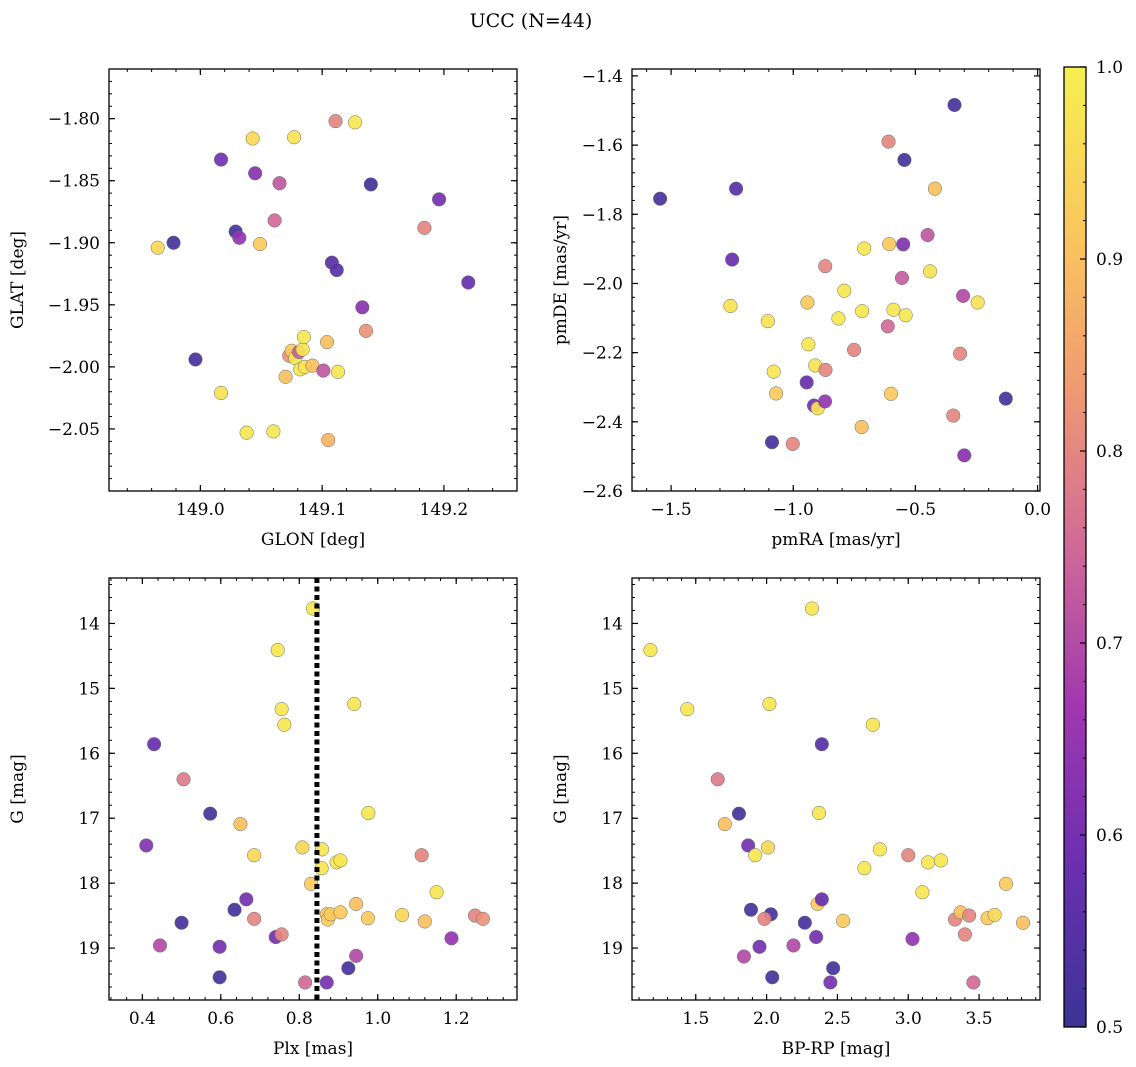  What do you see at coordinates (561, 280) in the screenshot?
I see `y-axis-label: pmDE [mas/yr]` at bounding box center [561, 280].